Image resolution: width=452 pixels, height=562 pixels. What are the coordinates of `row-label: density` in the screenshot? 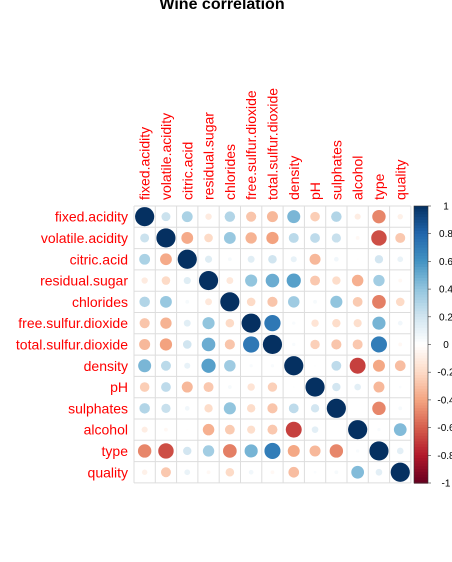 It's located at (106, 366).